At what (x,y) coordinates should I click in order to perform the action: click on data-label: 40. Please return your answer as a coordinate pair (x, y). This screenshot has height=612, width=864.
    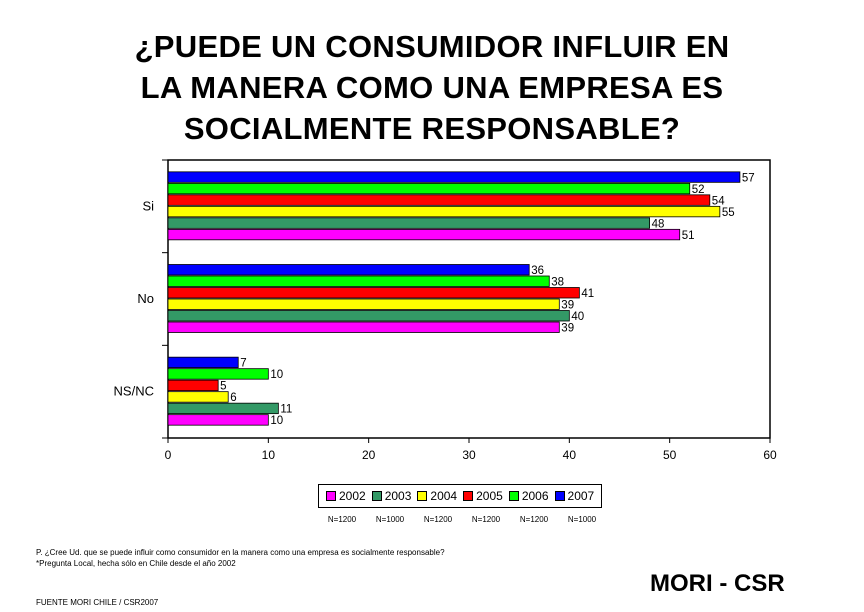
    Looking at the image, I should click on (577, 317).